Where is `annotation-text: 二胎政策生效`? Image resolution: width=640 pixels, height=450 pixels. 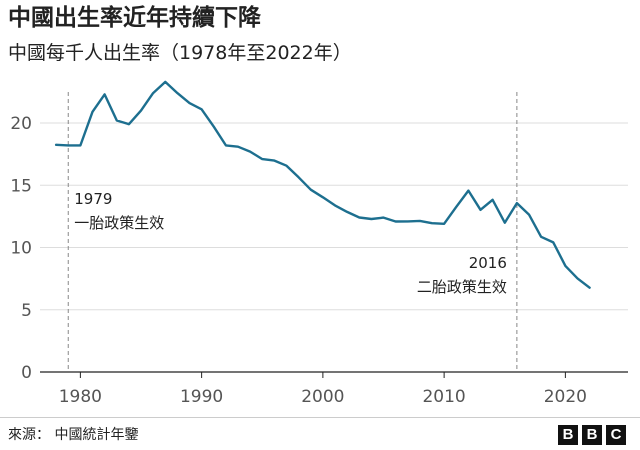
annotation-text: 二胎政策生效 is located at coordinates (462, 287).